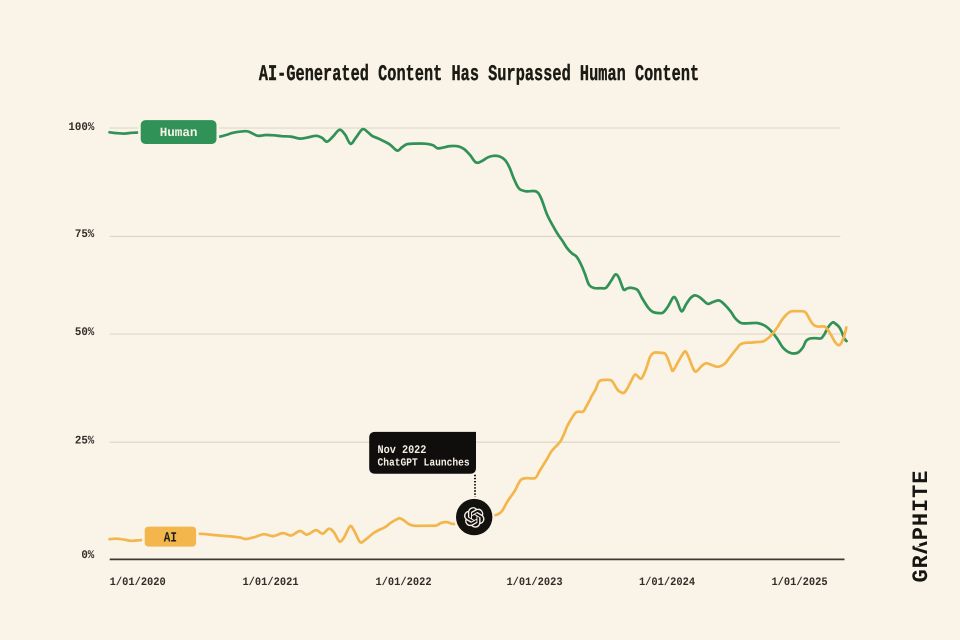  I want to click on svg-text: 1/01/2020, so click(138, 582).